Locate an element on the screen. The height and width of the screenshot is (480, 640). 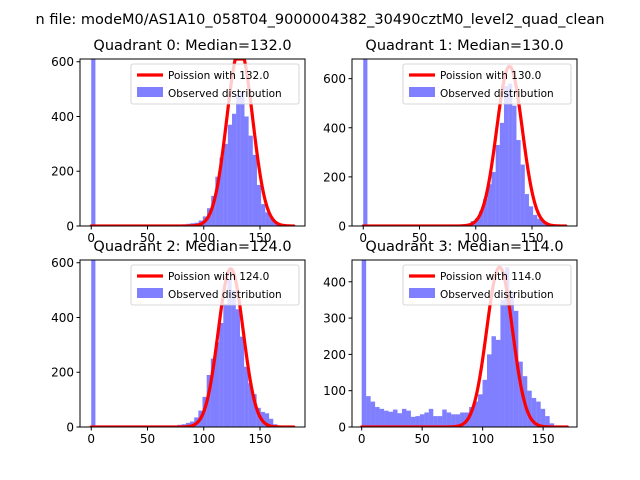
legend: Poission with 130.0 Observed distribution is located at coordinates (487, 84).